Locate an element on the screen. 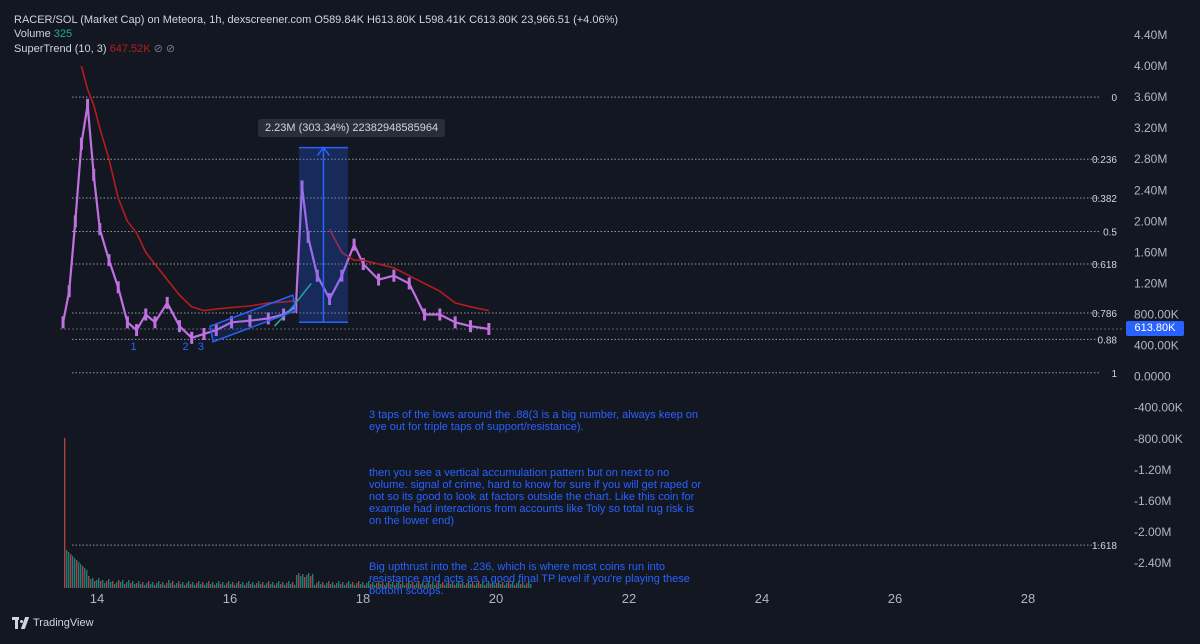 Image resolution: width=1200 pixels, height=644 pixels. x-tick-label: 20 is located at coordinates (496, 598).